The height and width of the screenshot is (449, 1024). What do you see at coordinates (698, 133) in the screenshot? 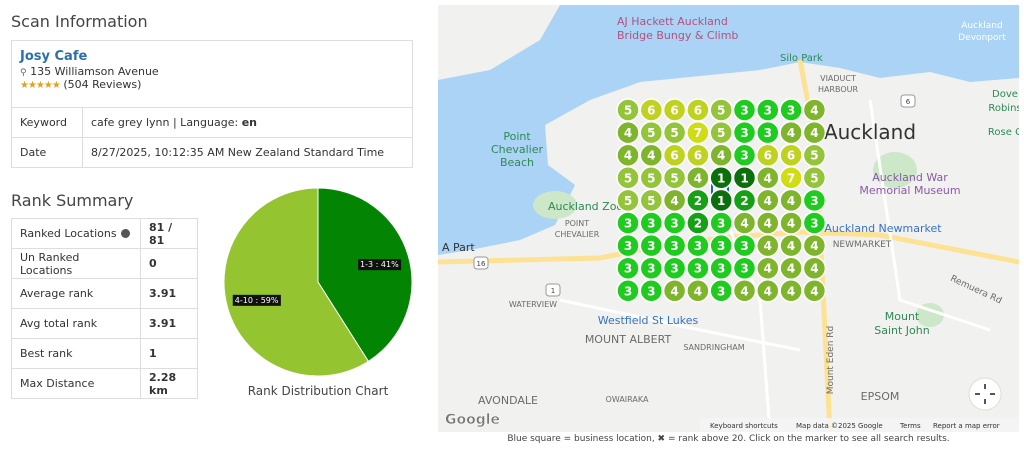
I see `rank-label: 7` at bounding box center [698, 133].